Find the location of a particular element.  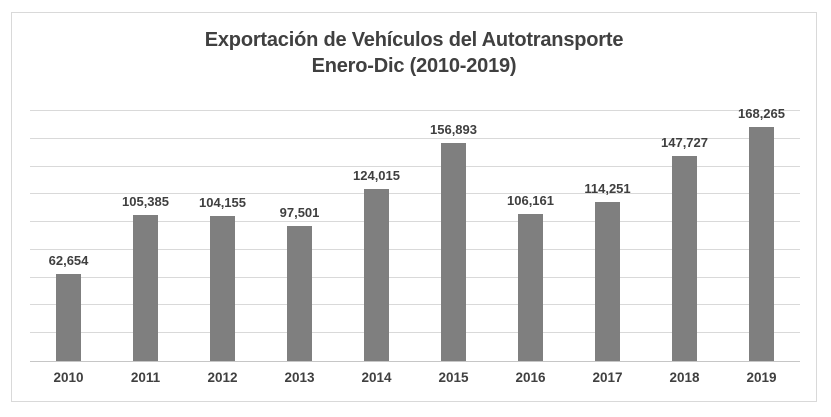

bar-2016 is located at coordinates (530, 287).